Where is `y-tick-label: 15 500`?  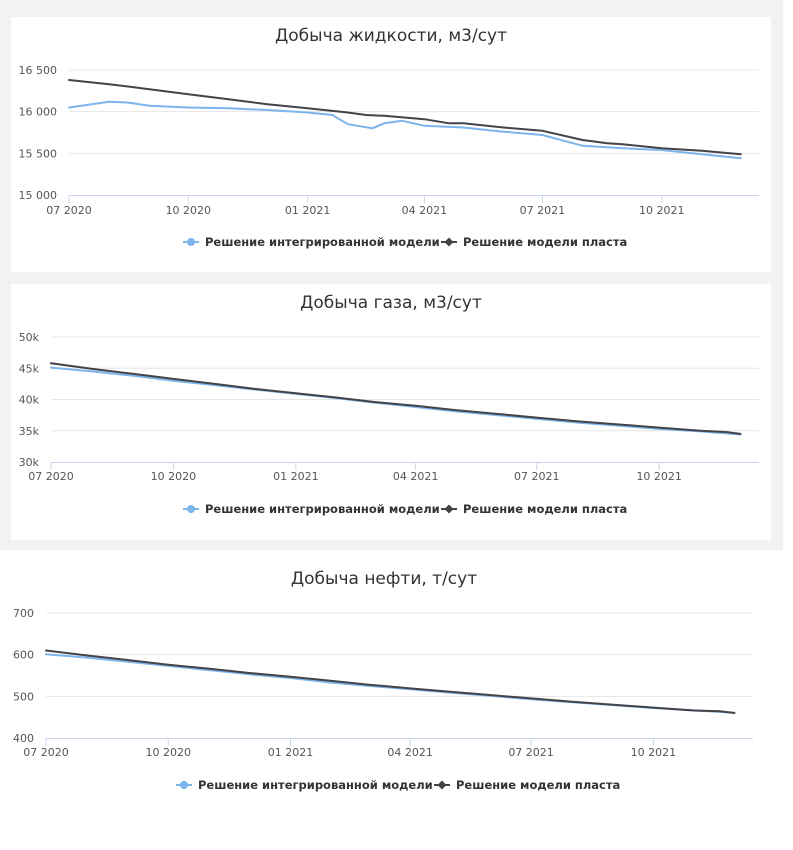 y-tick-label: 15 500 is located at coordinates (38, 153).